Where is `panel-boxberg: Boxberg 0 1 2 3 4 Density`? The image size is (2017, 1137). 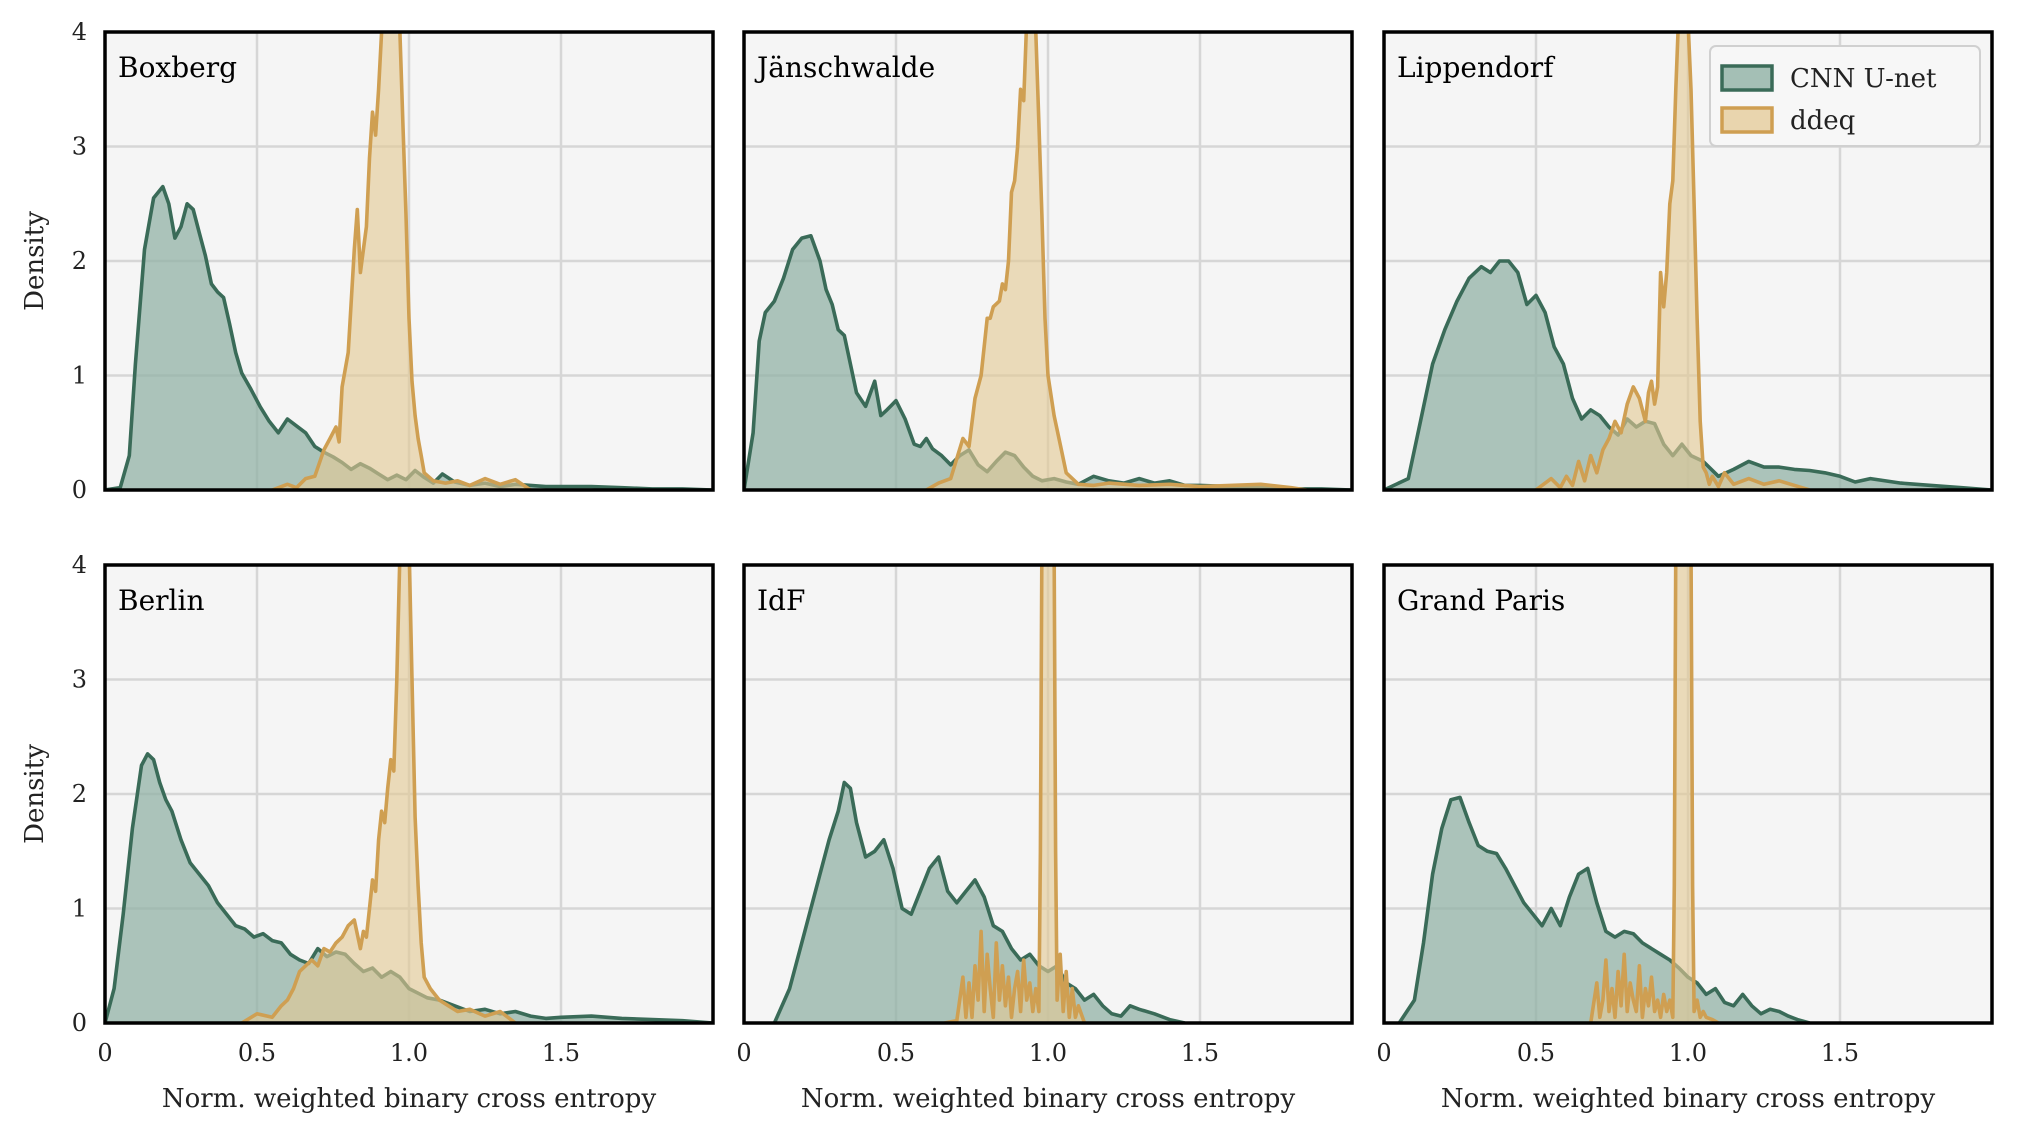
panel-boxberg: Boxberg 0 1 2 3 4 Density is located at coordinates (367, 261).